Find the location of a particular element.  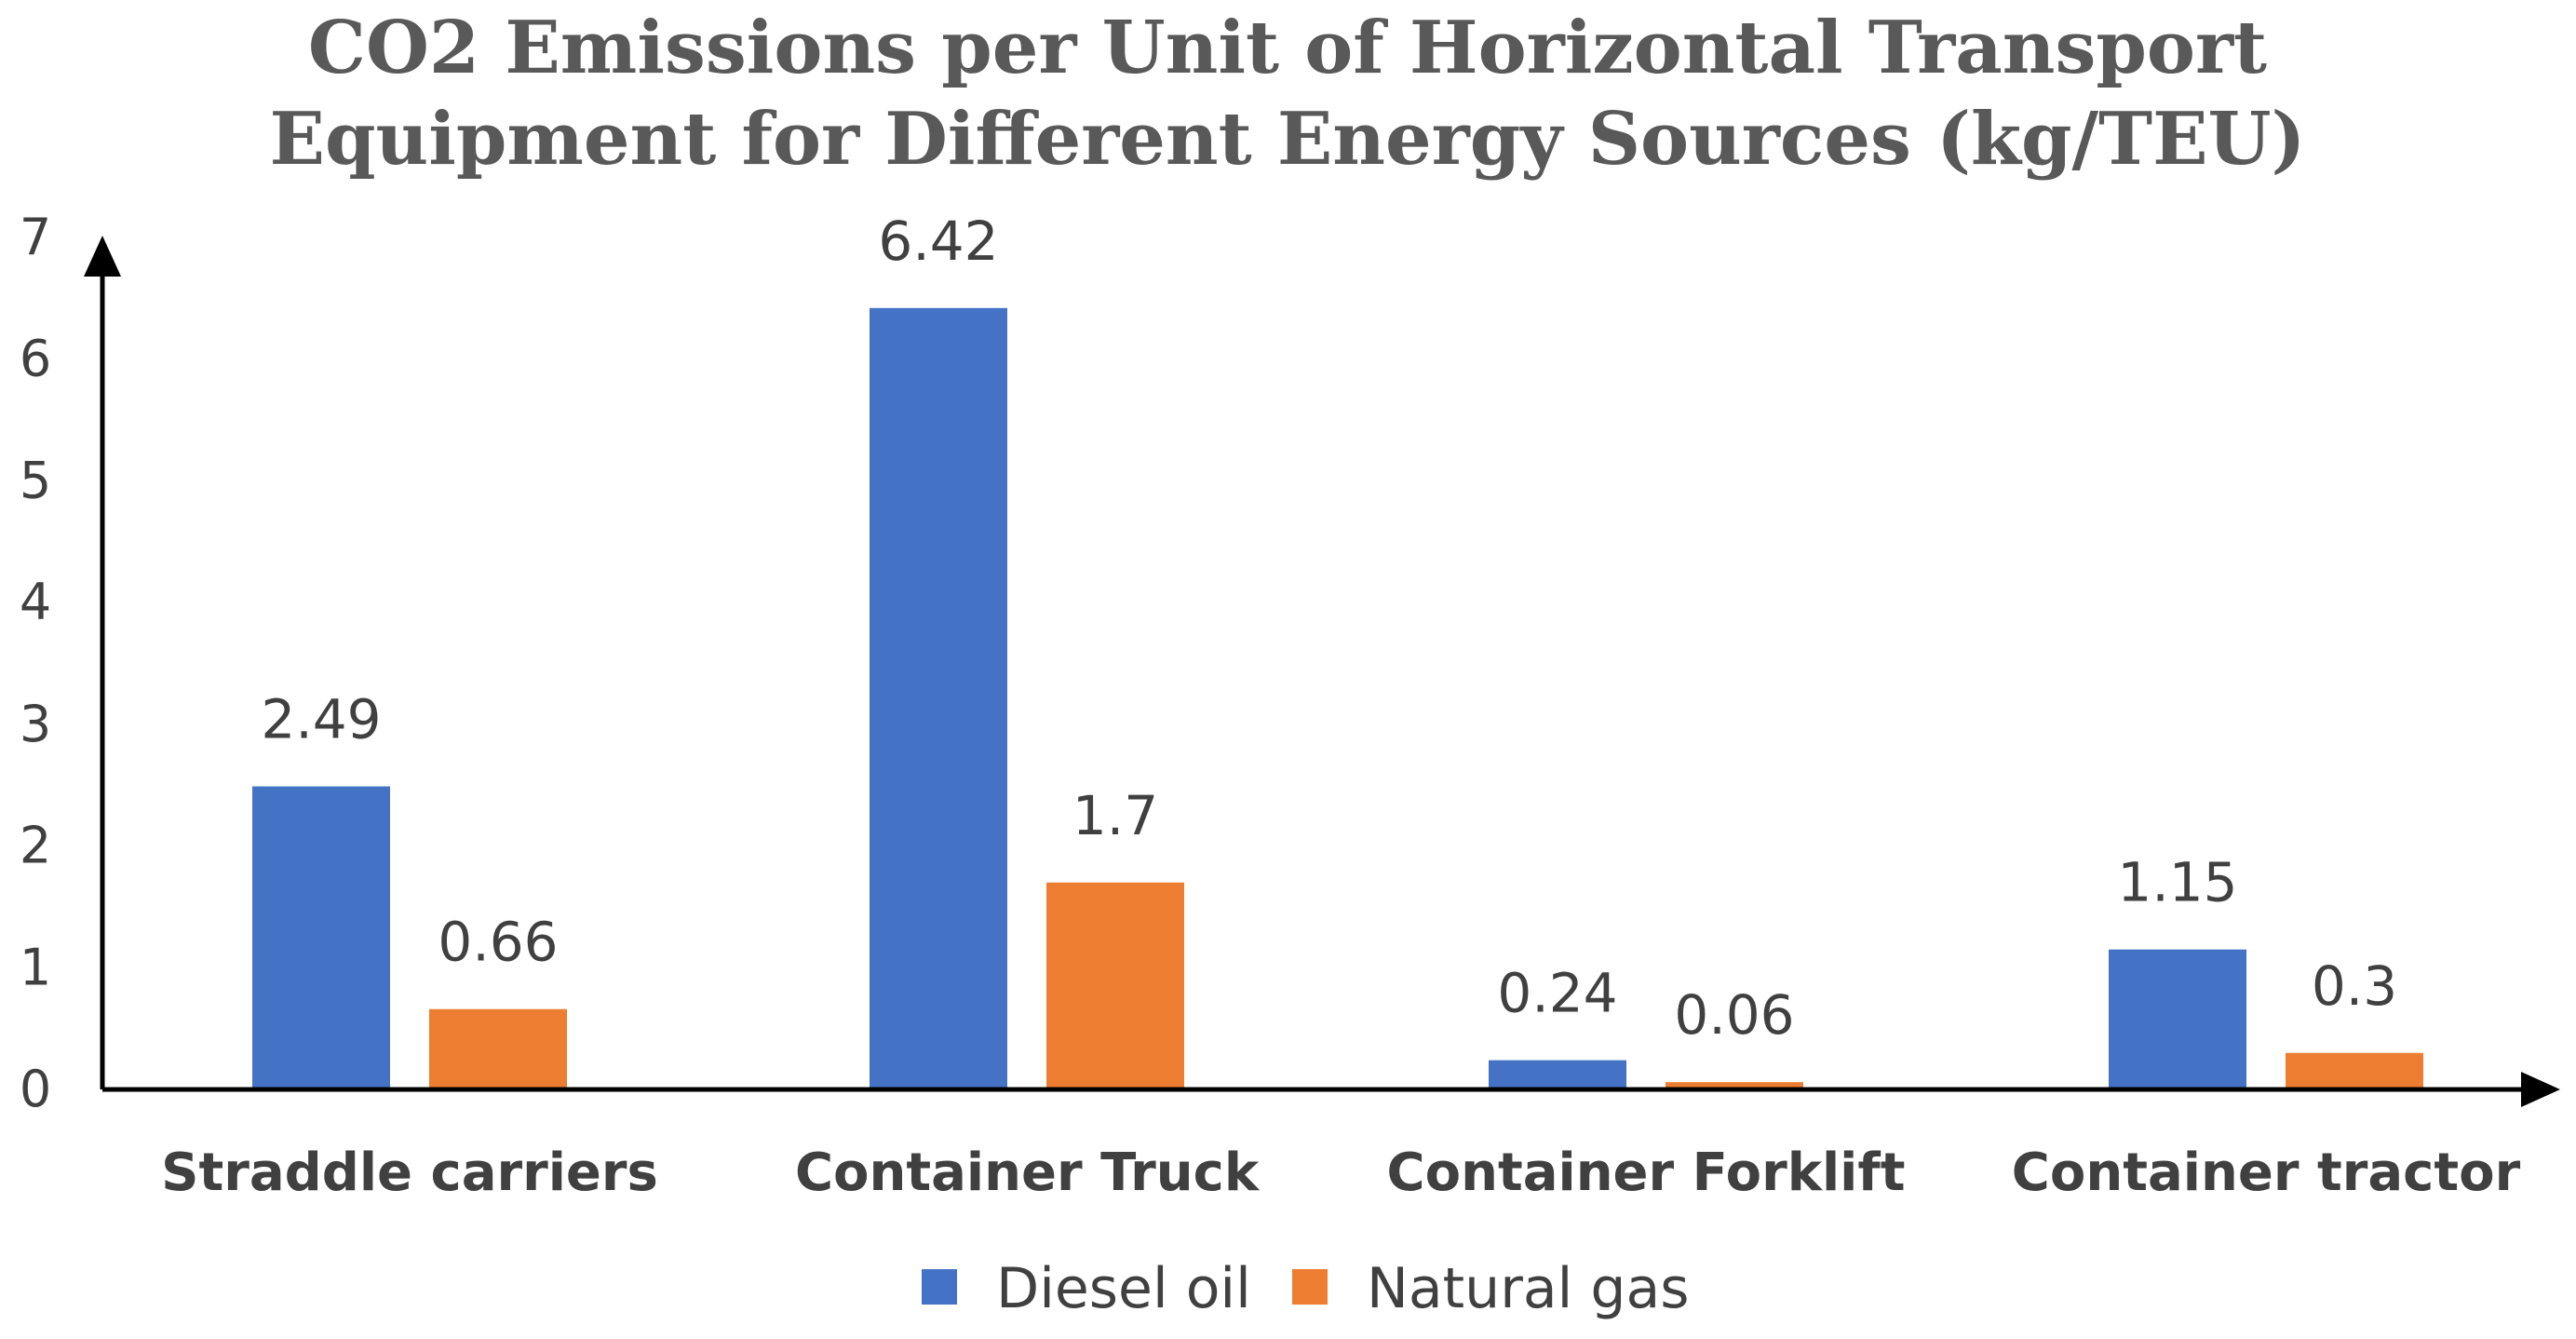

data-label: 0.06 is located at coordinates (1734, 1015).